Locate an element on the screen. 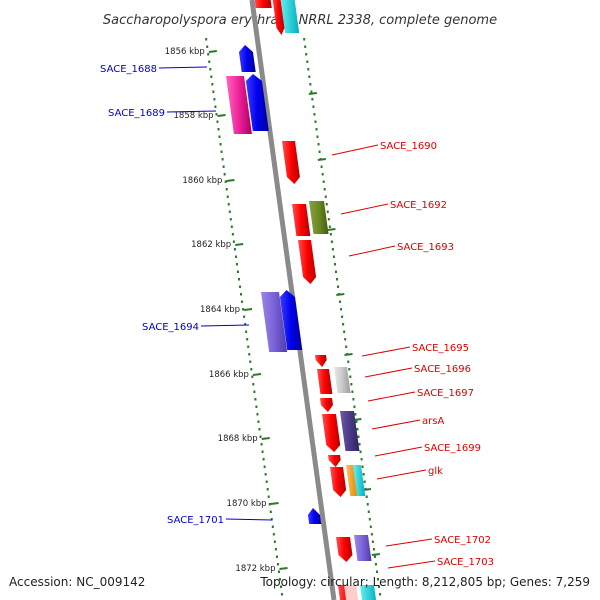 Image resolution: width=600 pixels, height=600 pixels. tick-label: 1856 kbp is located at coordinates (185, 52).